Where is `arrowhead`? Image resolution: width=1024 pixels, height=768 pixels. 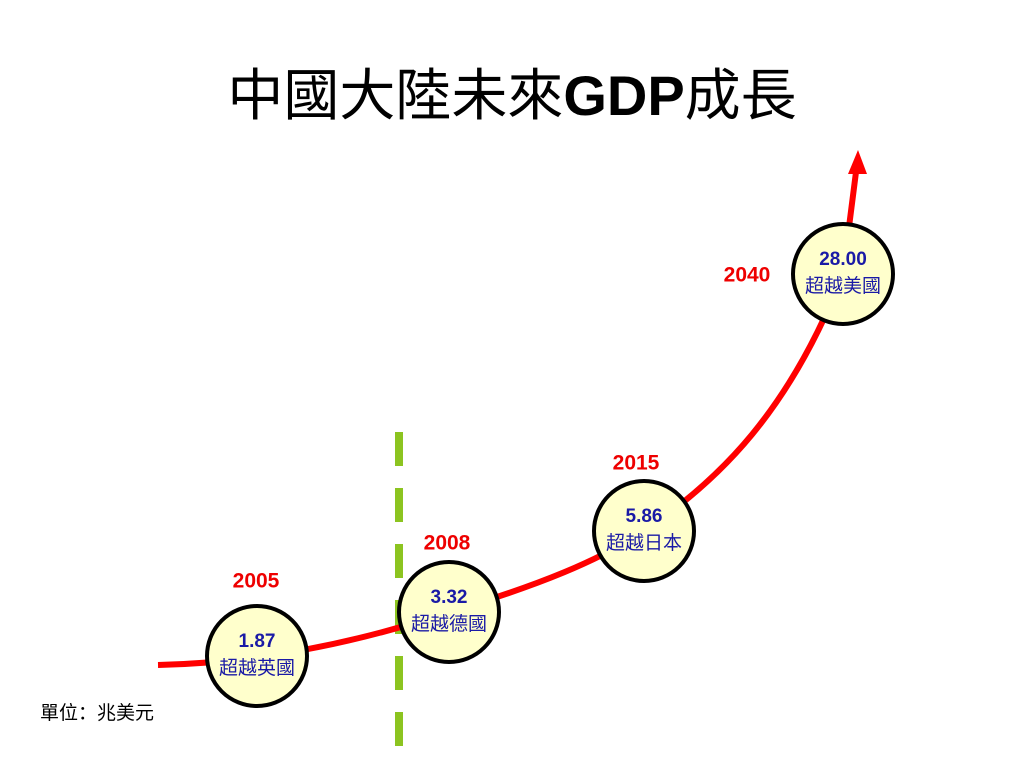 arrowhead is located at coordinates (857, 162).